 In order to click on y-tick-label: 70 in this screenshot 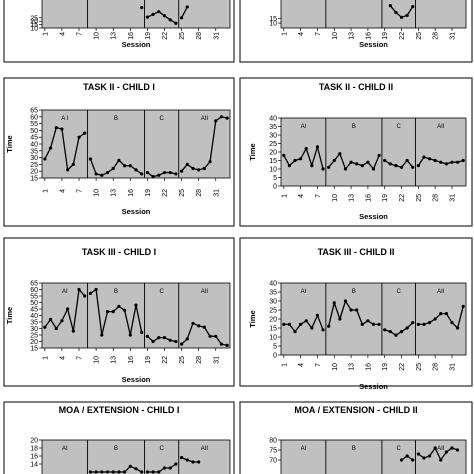, I will do `click(273, 461)`.